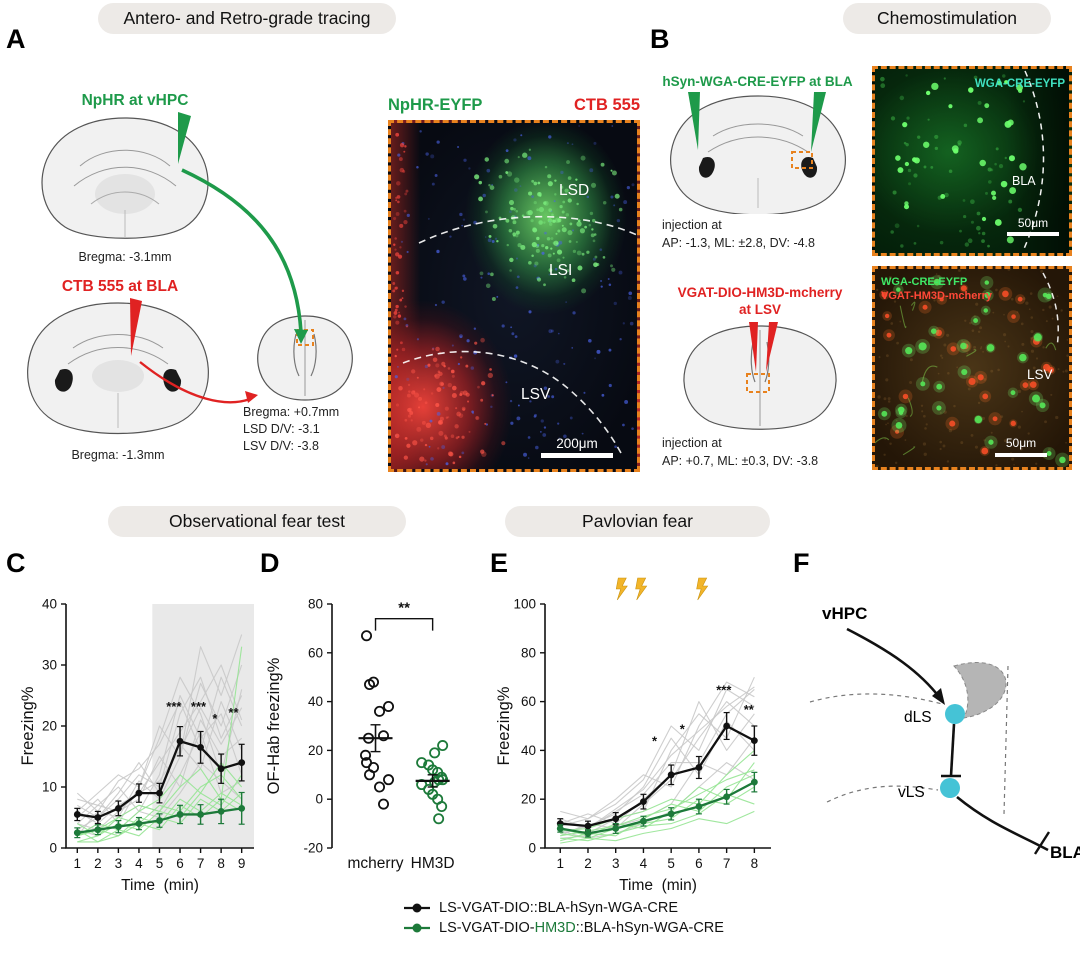 The image size is (1080, 963). I want to click on node-label-vls: vLS, so click(911, 792).